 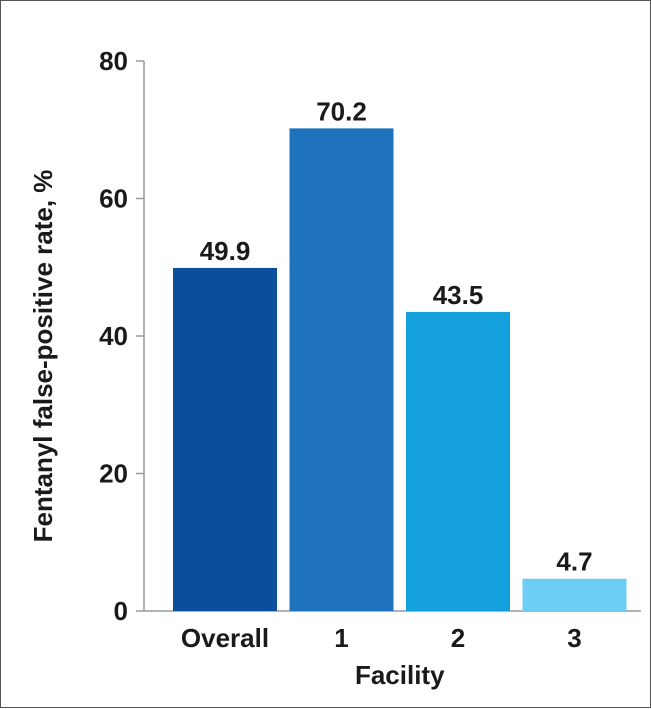 I want to click on y-tick-label: 40, so click(x=113, y=336).